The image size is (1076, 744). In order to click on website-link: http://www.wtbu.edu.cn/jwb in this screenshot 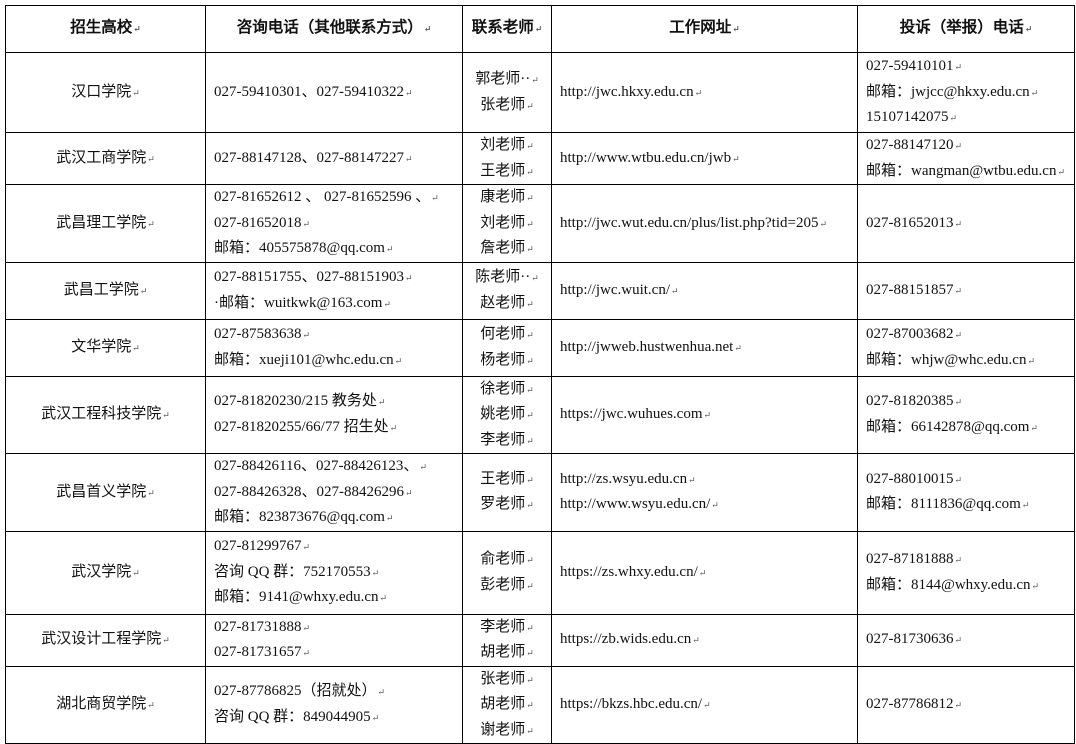, I will do `click(704, 159)`.